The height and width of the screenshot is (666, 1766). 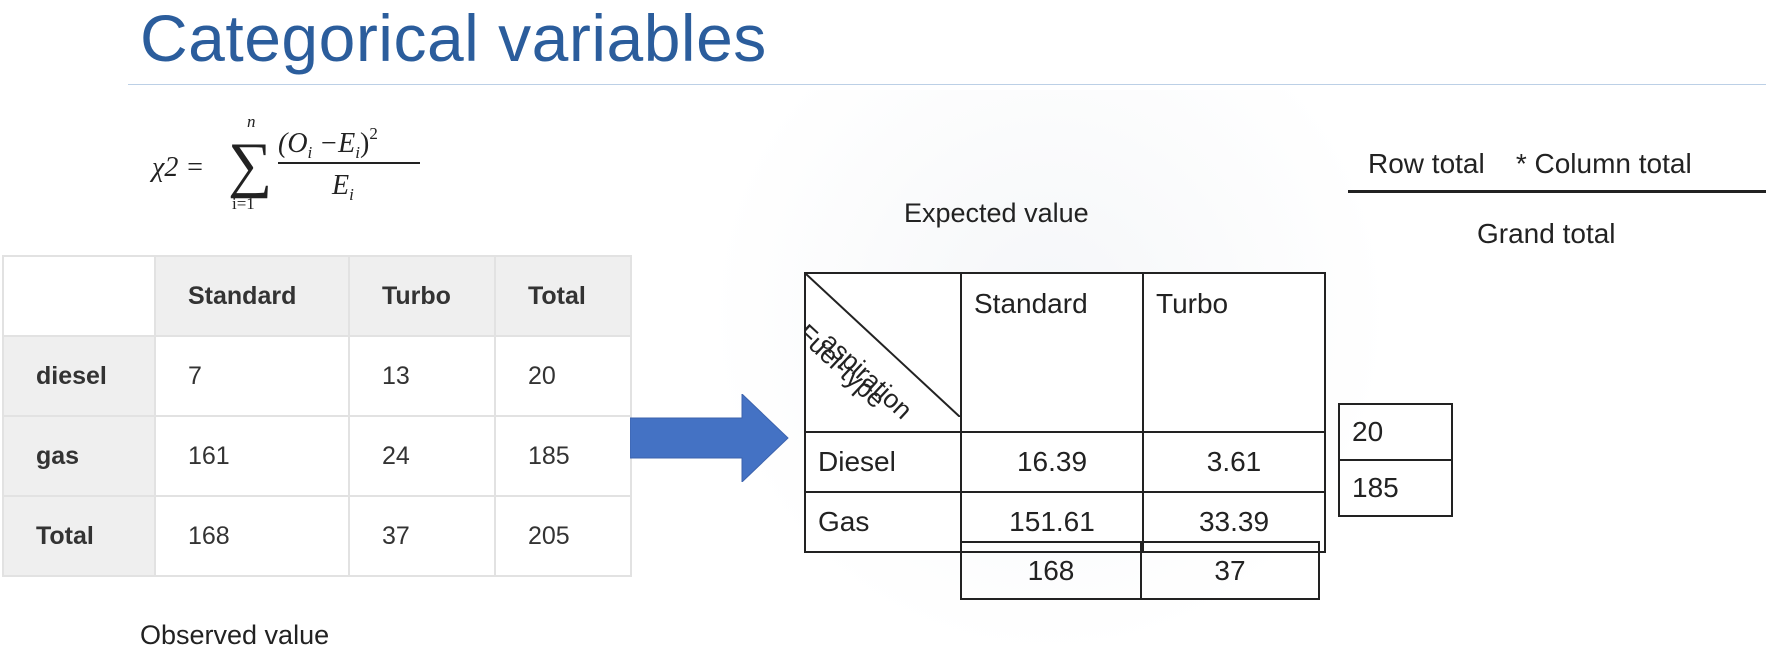 What do you see at coordinates (252, 536) in the screenshot?
I see `observed-cell: 168` at bounding box center [252, 536].